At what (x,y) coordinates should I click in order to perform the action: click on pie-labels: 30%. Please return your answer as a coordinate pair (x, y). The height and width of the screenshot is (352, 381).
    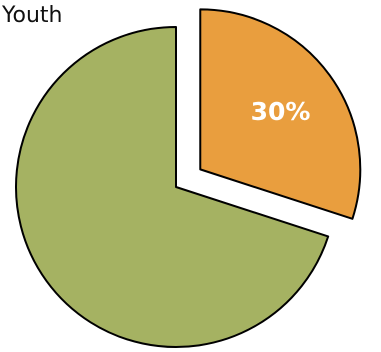
    Looking at the image, I should click on (281, 111).